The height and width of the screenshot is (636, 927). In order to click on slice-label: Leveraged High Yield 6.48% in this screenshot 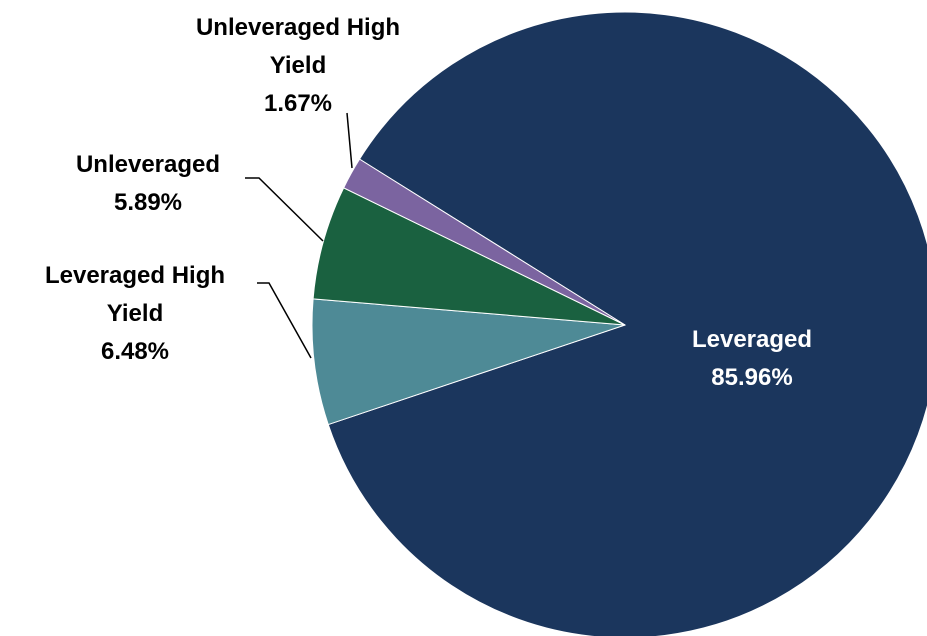, I will do `click(135, 314)`.